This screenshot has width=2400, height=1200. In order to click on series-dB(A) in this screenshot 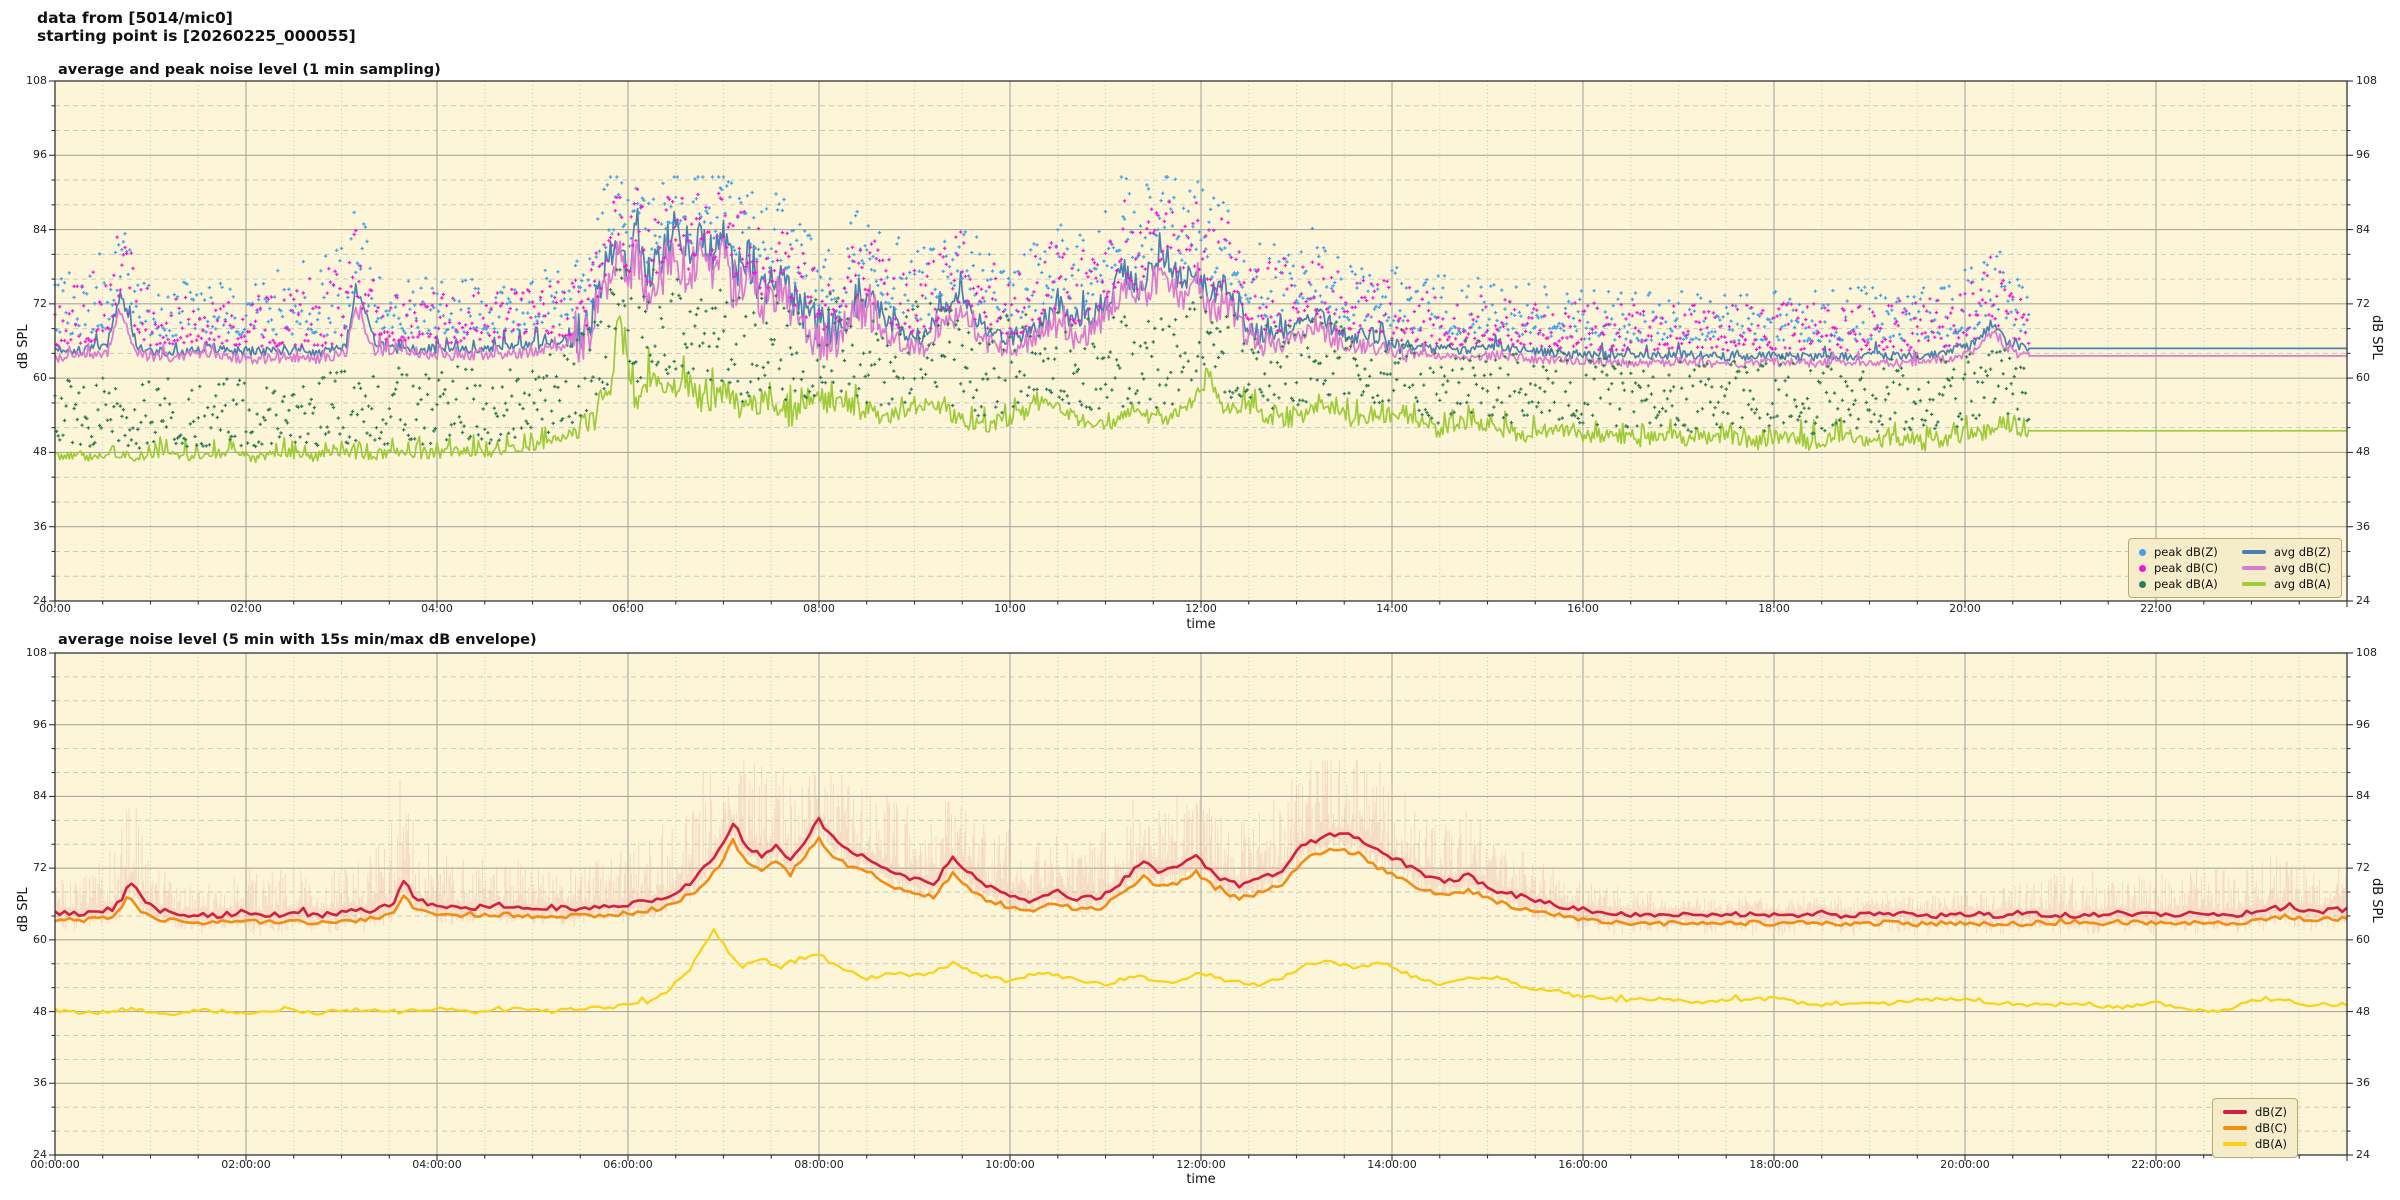, I will do `click(1201, 972)`.